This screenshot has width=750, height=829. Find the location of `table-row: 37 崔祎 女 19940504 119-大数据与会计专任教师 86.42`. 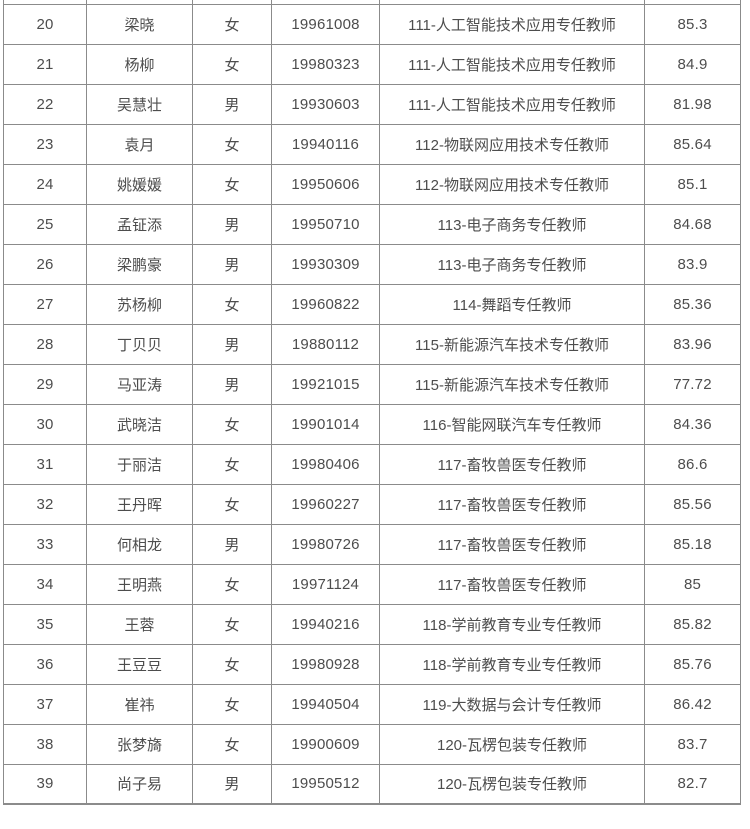

table-row: 37 崔祎 女 19940504 119-大数据与会计专任教师 86.42 is located at coordinates (372, 704).